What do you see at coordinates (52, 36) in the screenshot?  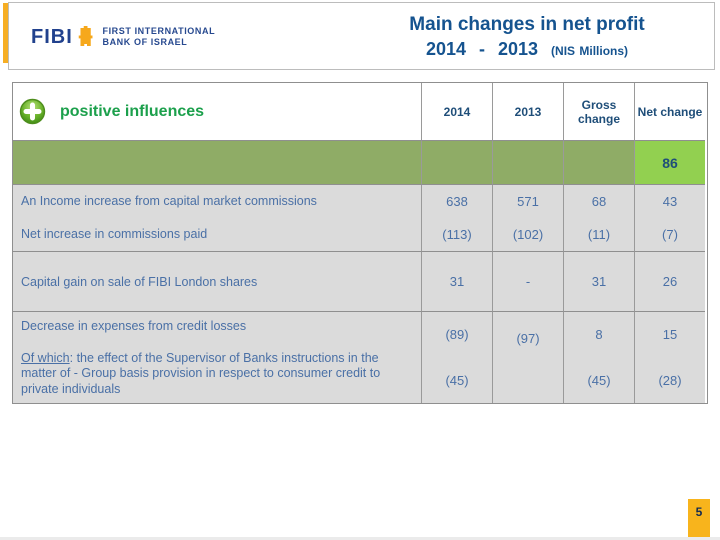 I see `fibi-logo-text: FIBI` at bounding box center [52, 36].